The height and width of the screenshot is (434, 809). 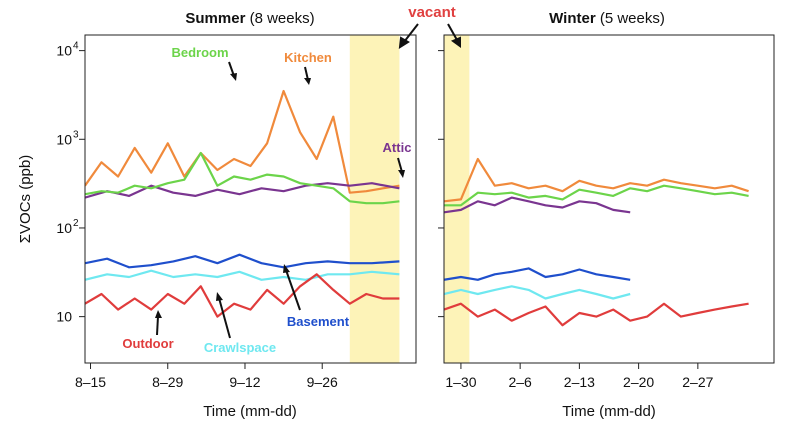 I want to click on summer-series-basement, so click(x=242, y=261).